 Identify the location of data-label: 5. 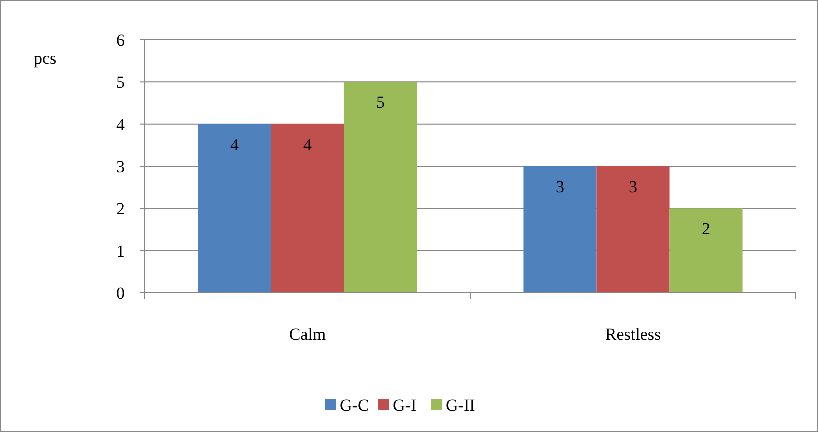
(381, 102).